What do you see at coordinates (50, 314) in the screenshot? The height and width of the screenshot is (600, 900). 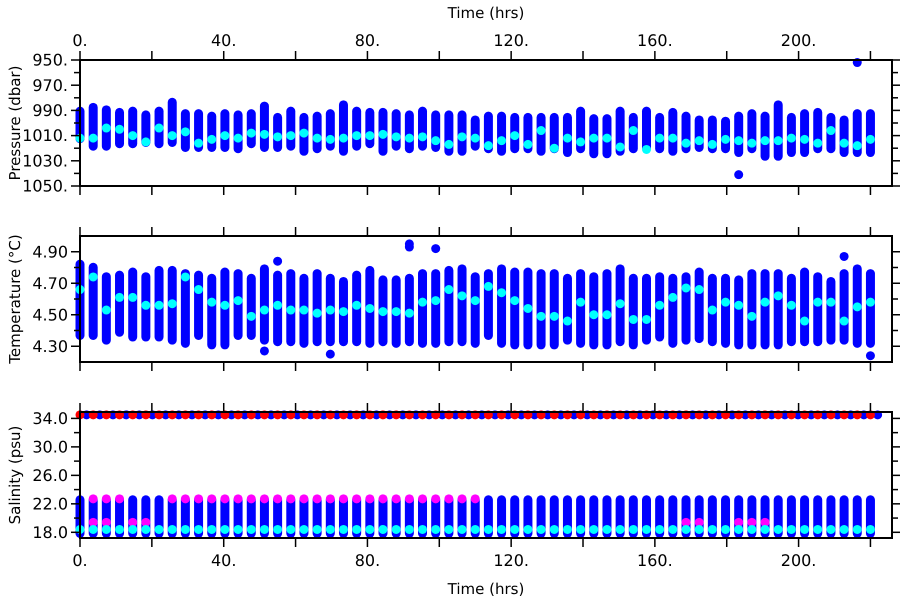 I see `y-tick-label: 4.50` at bounding box center [50, 314].